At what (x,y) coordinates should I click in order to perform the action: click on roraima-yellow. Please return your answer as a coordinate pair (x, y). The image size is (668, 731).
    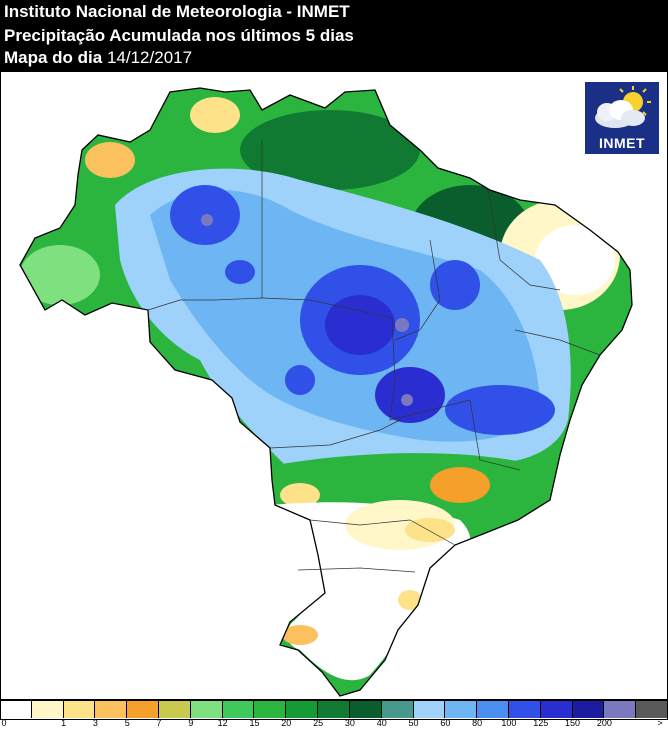
    Looking at the image, I should click on (215, 115).